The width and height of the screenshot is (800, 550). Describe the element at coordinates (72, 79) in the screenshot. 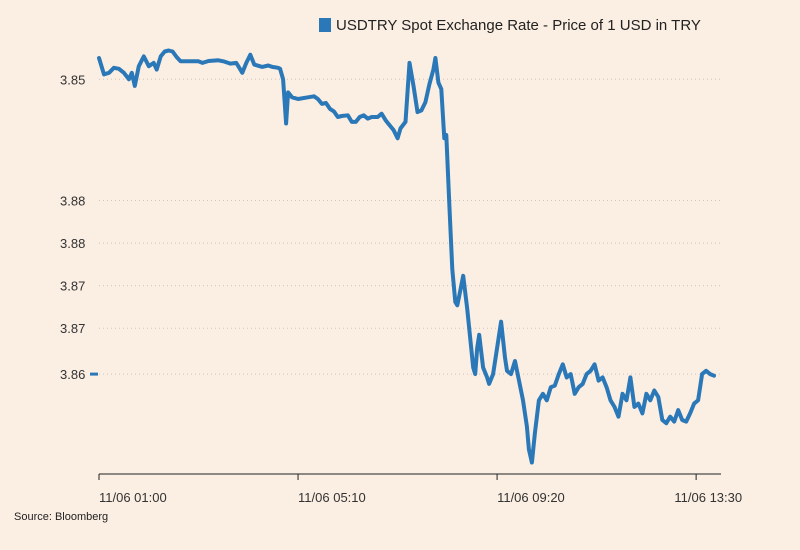

I see `y-tick-label: 3.85` at that location.